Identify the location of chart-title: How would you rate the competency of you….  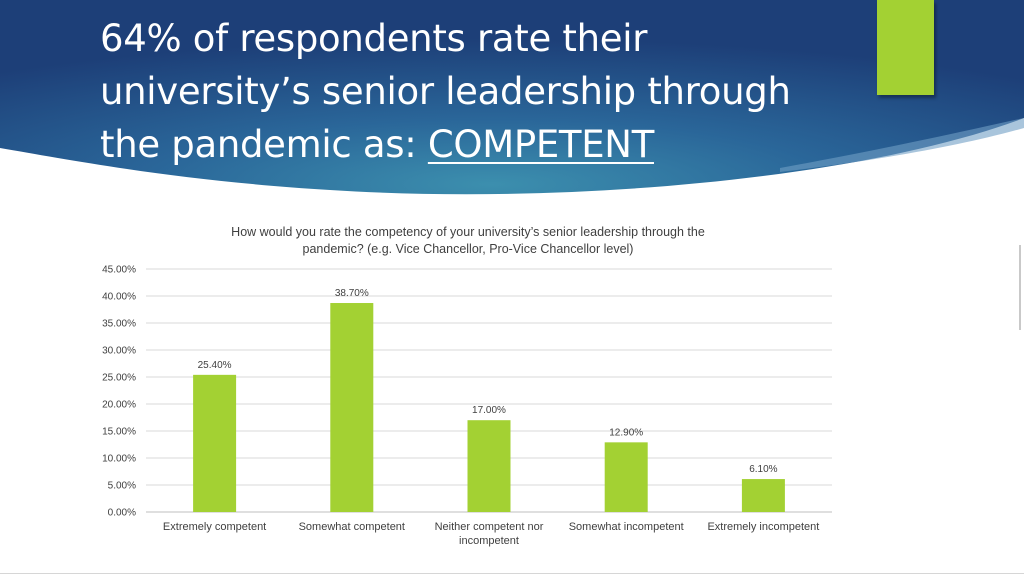
(468, 240).